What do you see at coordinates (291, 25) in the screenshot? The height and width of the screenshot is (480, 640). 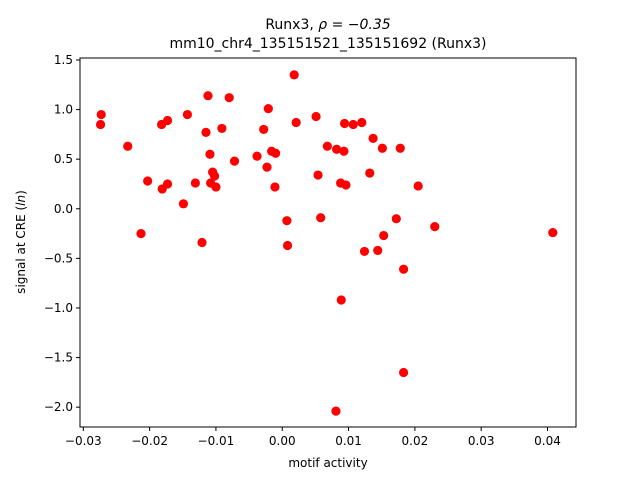 I see `chart-title-gene: Runx3,` at bounding box center [291, 25].